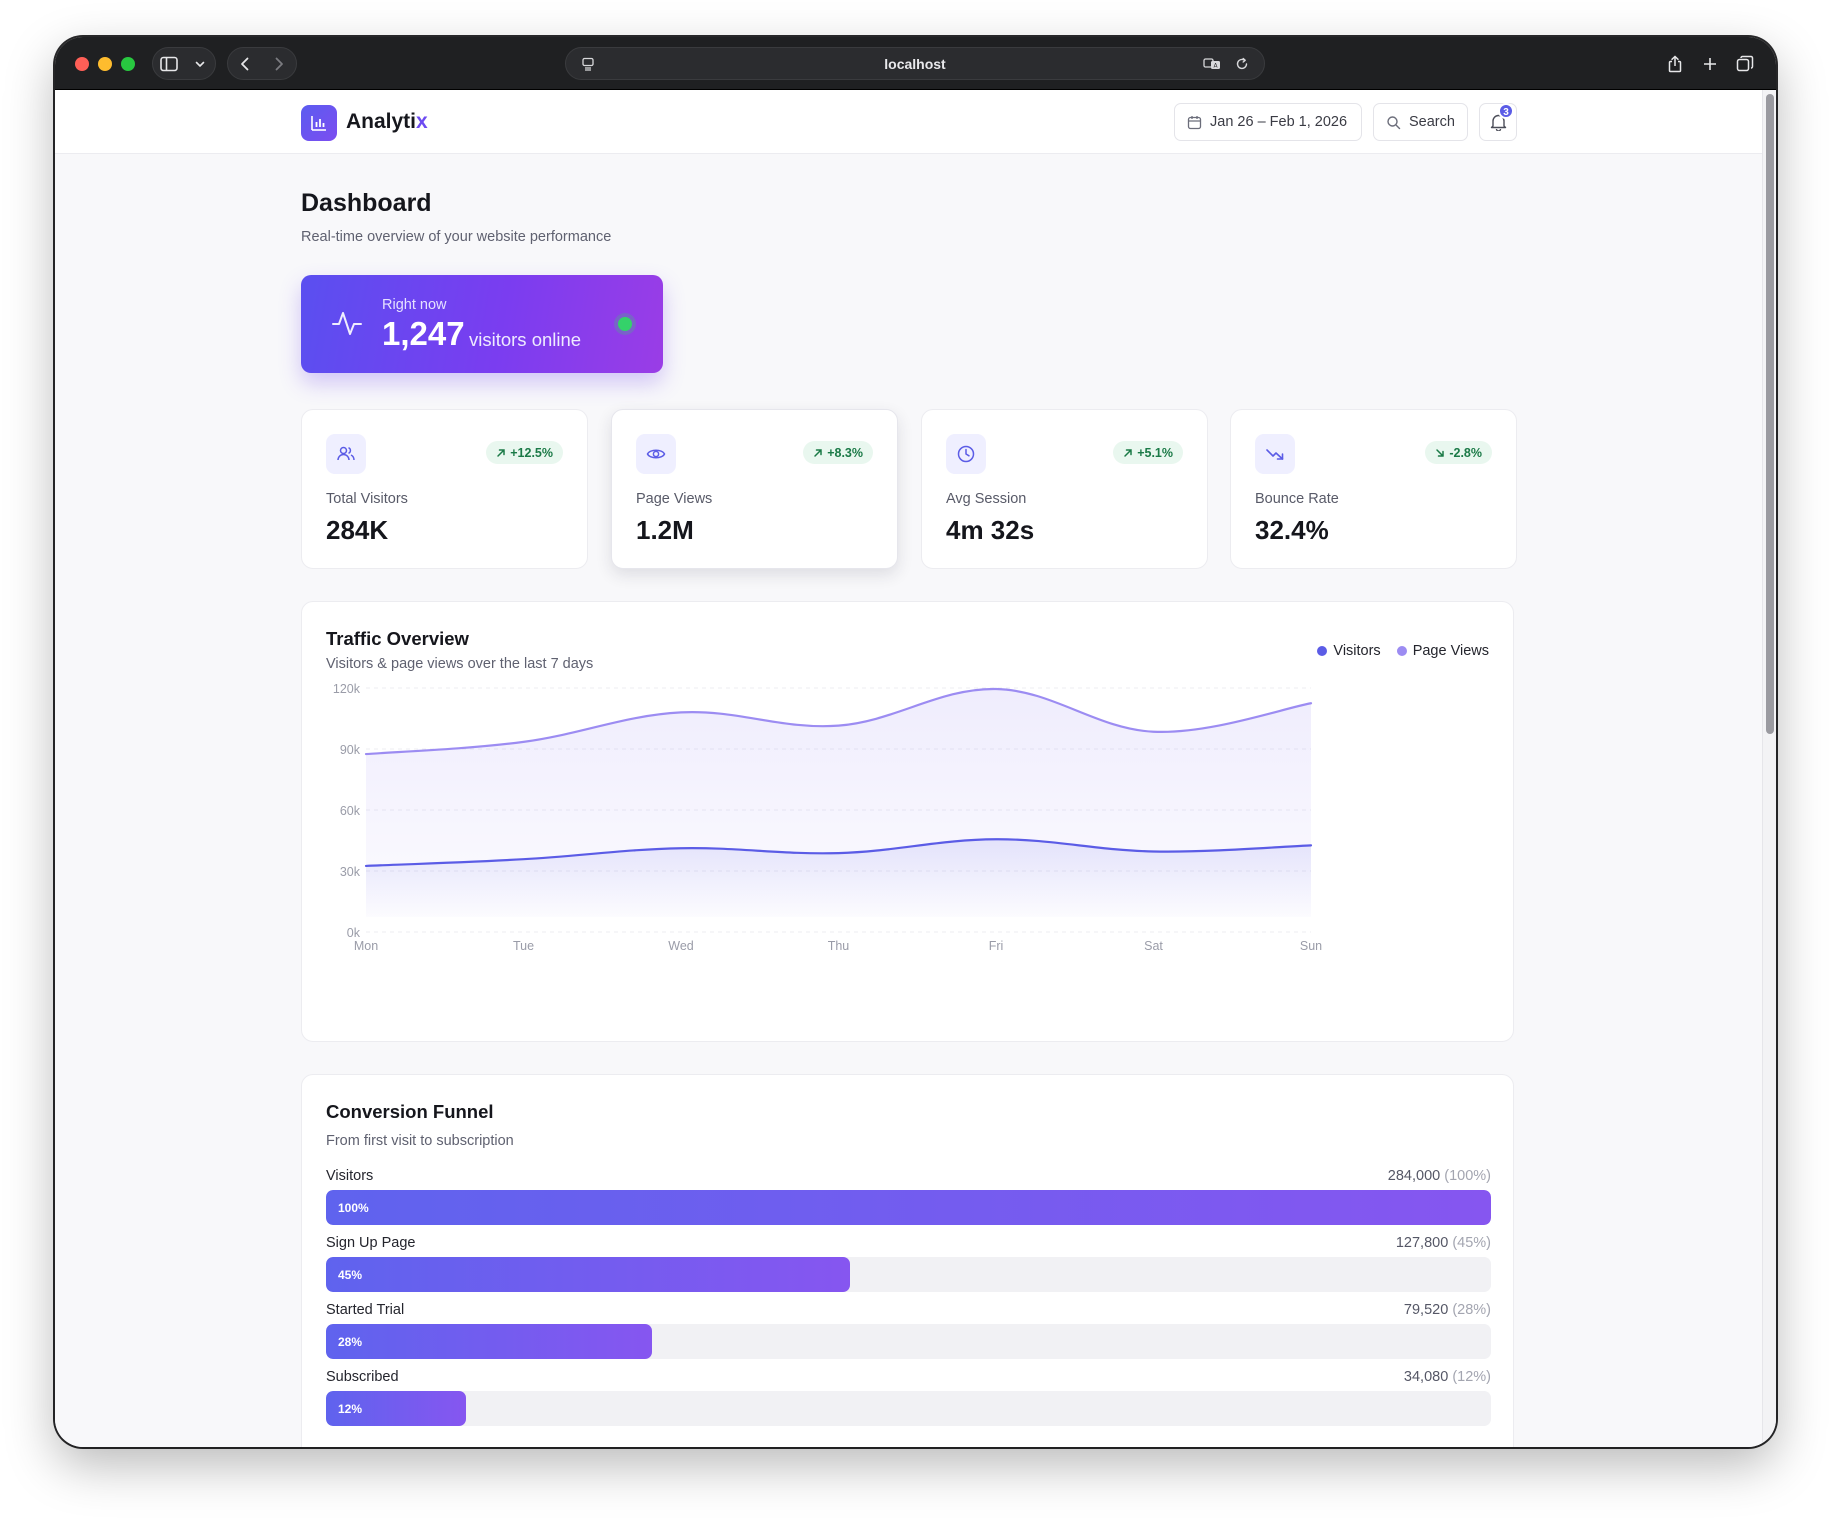 Image resolution: width=1832 pixels, height=1522 pixels. What do you see at coordinates (1506, 111) in the screenshot?
I see `notification-count-badge: 3` at bounding box center [1506, 111].